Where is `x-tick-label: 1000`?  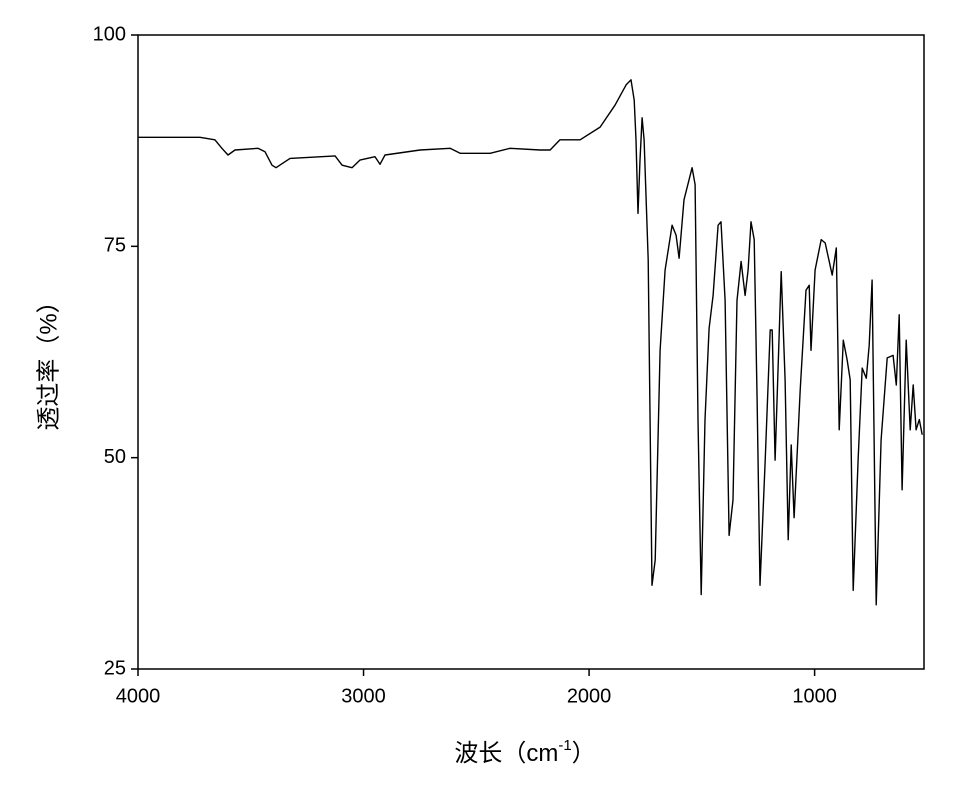 x-tick-label: 1000 is located at coordinates (814, 696).